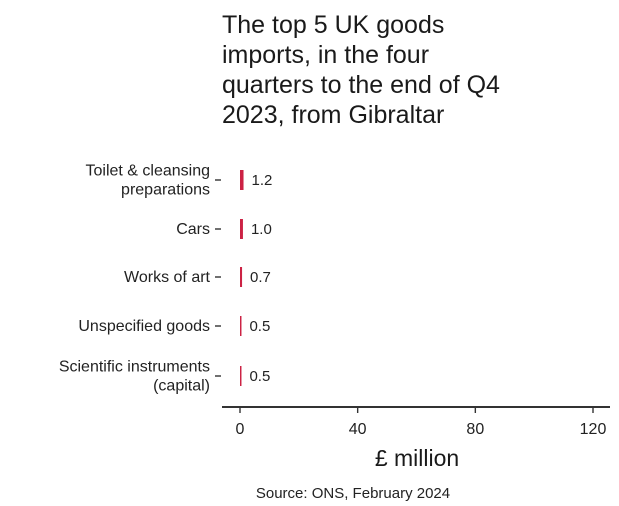  Describe the element at coordinates (361, 85) in the screenshot. I see `chart-title-line: quarters to the end of Q4` at that location.